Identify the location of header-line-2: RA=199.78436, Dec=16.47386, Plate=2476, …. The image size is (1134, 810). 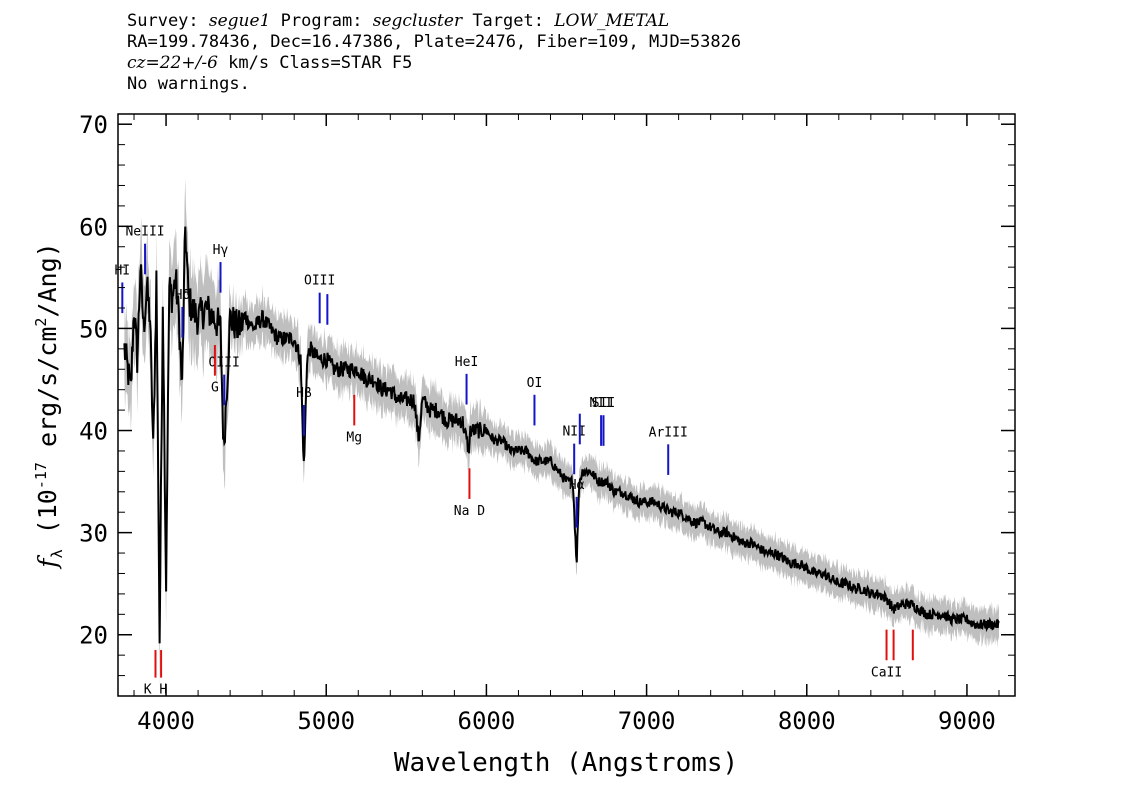
(434, 42).